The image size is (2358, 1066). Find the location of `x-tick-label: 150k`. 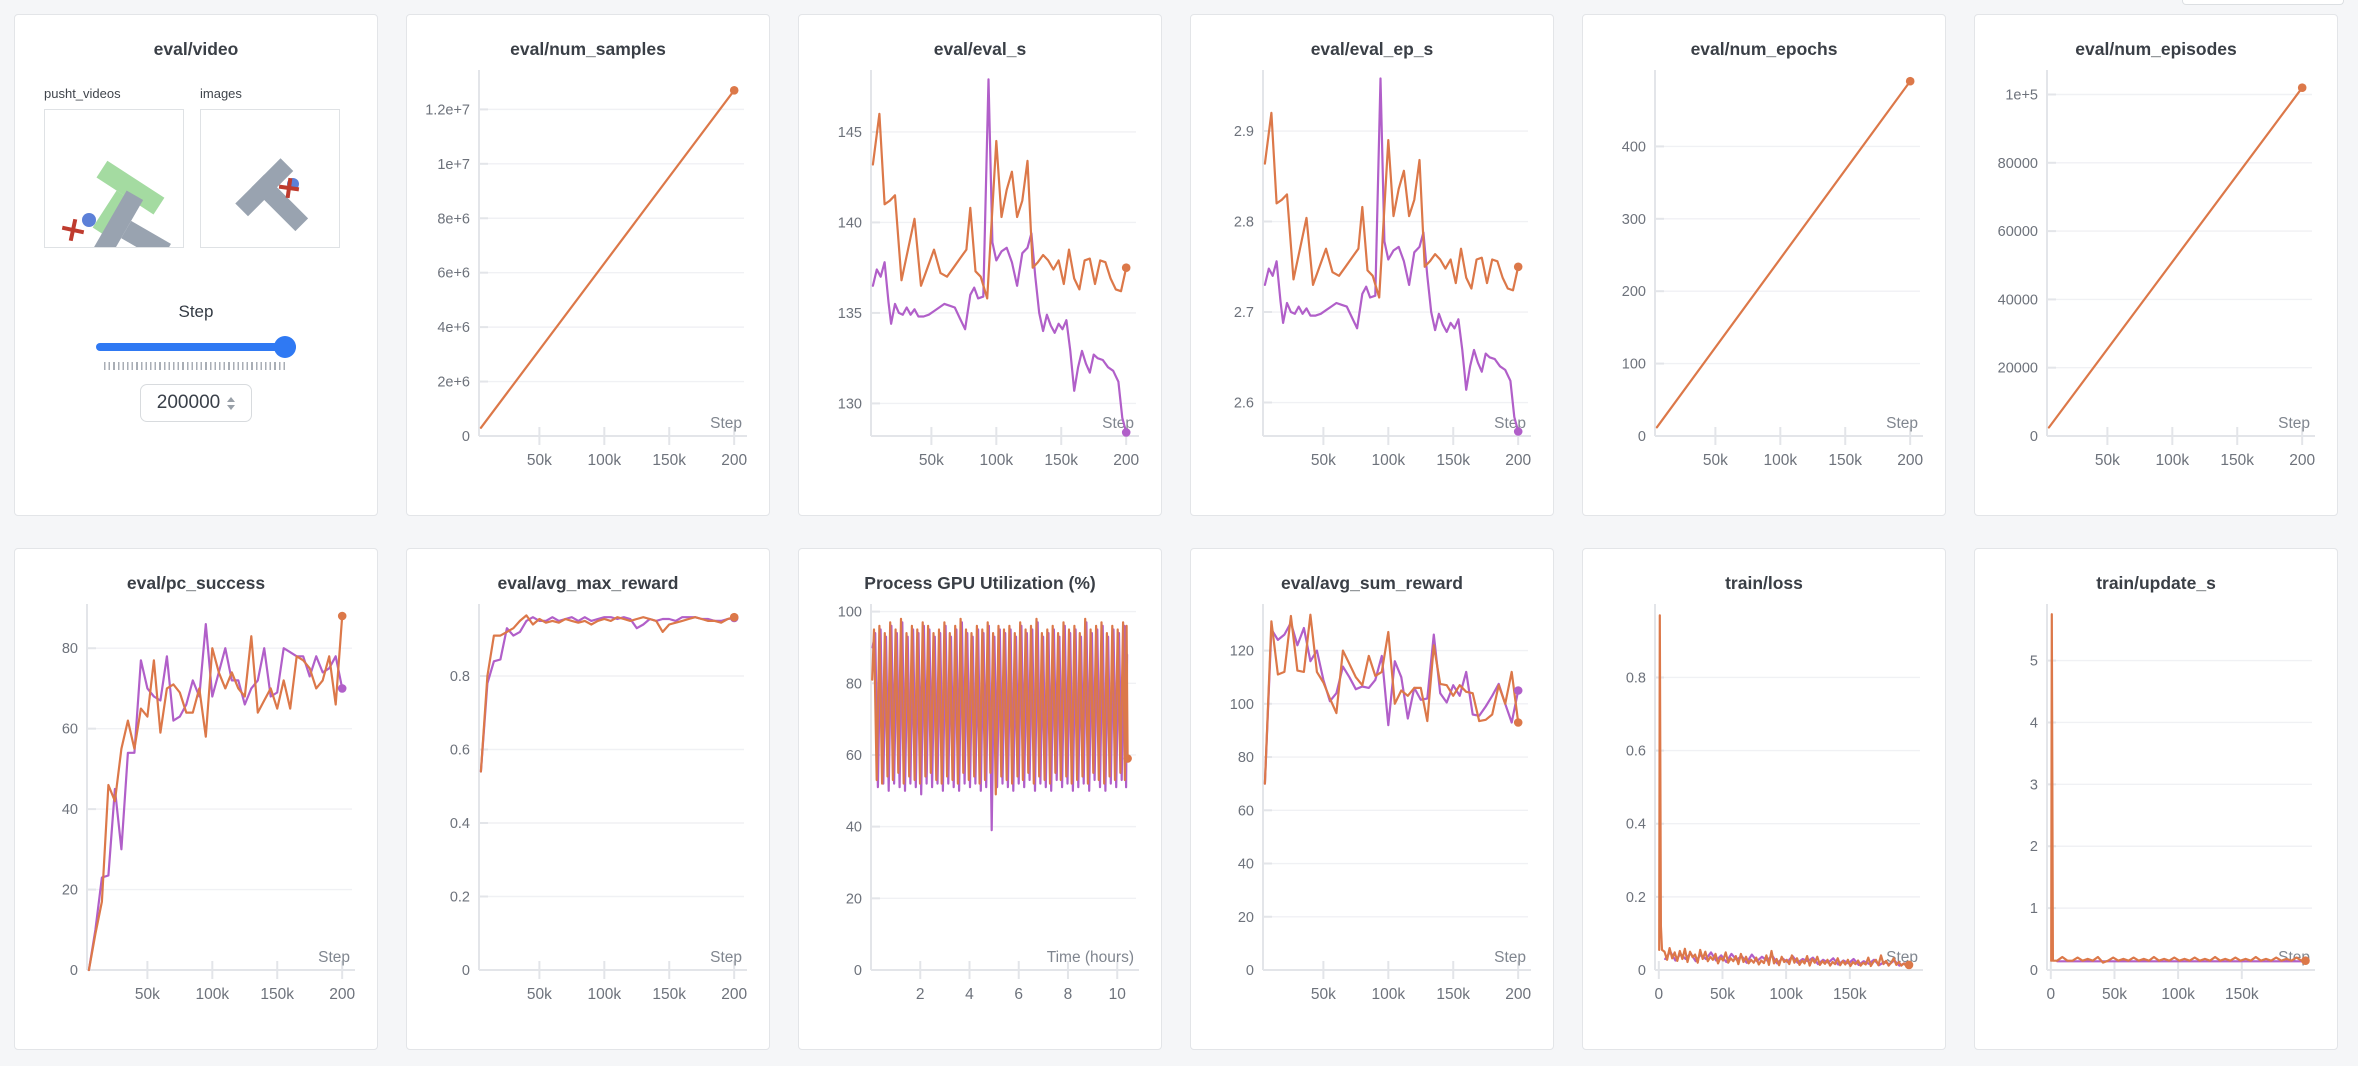

x-tick-label: 150k is located at coordinates (1453, 994).